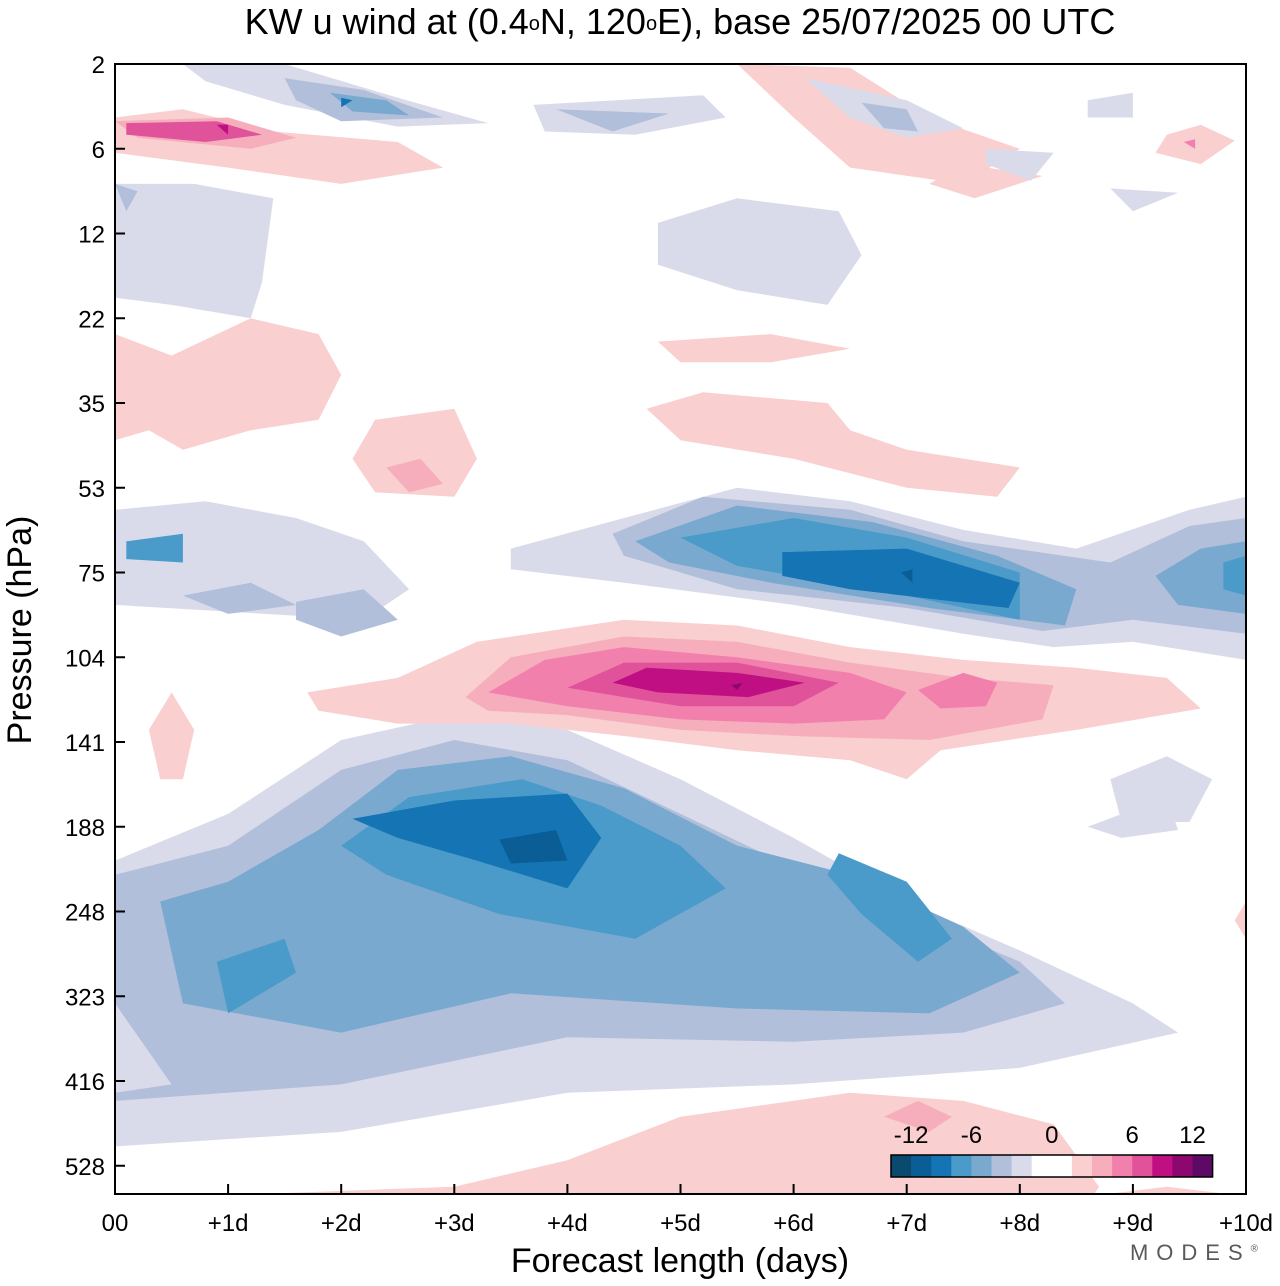  I want to click on y-tick-label: 75, so click(91, 574).